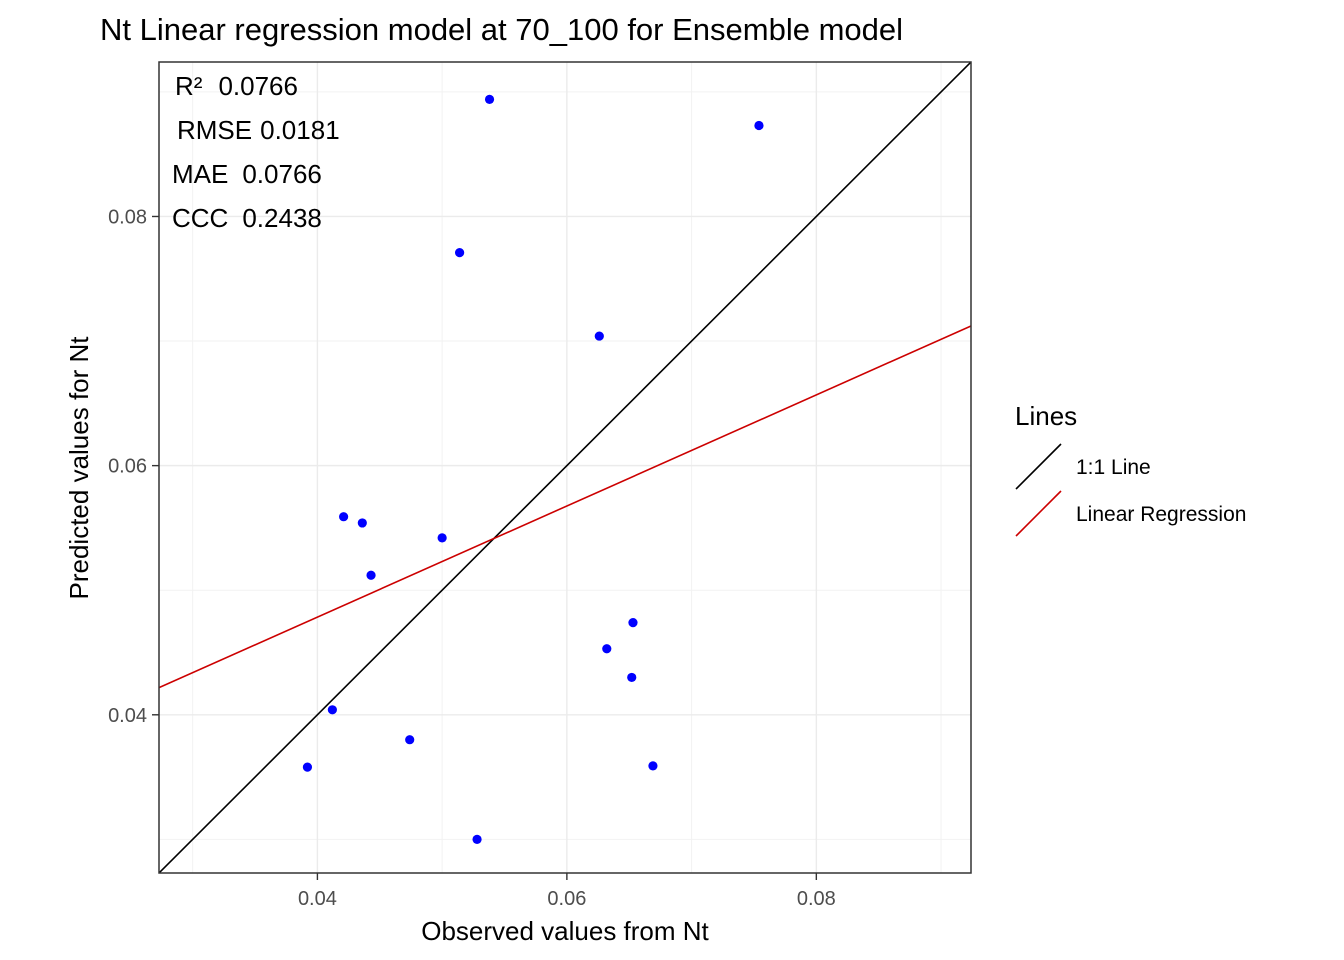 This screenshot has width=1344, height=960. What do you see at coordinates (566, 899) in the screenshot?
I see `x-tick-label: 0.06` at bounding box center [566, 899].